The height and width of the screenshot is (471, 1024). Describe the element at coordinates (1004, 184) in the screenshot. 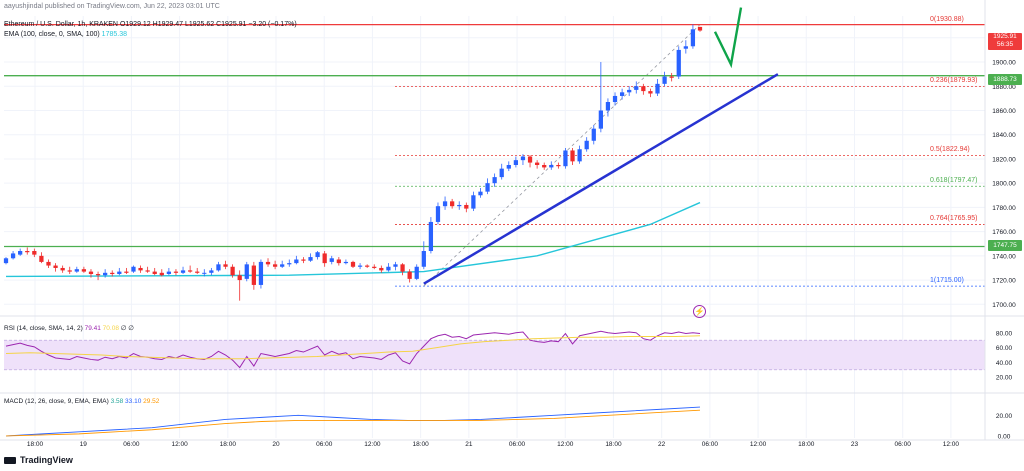

I see `price-tick-label: 1800.00` at that location.